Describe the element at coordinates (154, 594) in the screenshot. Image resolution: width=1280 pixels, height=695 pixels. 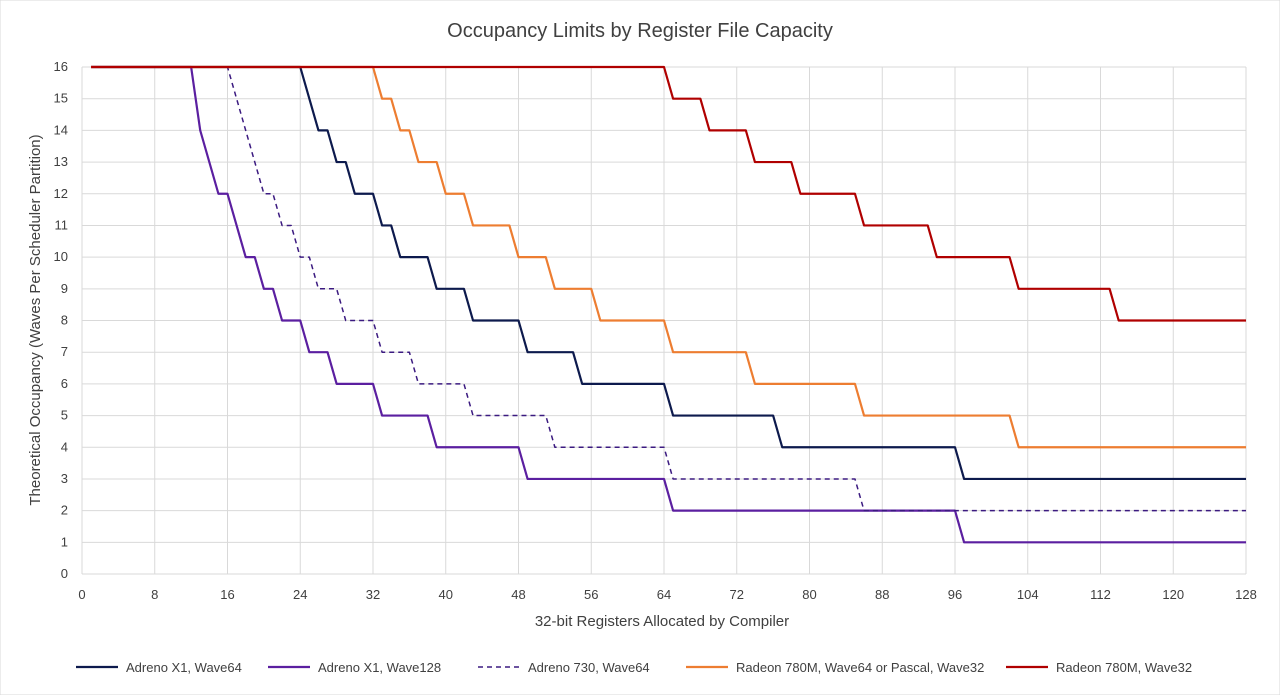
I see `x-tick-label: 8` at that location.